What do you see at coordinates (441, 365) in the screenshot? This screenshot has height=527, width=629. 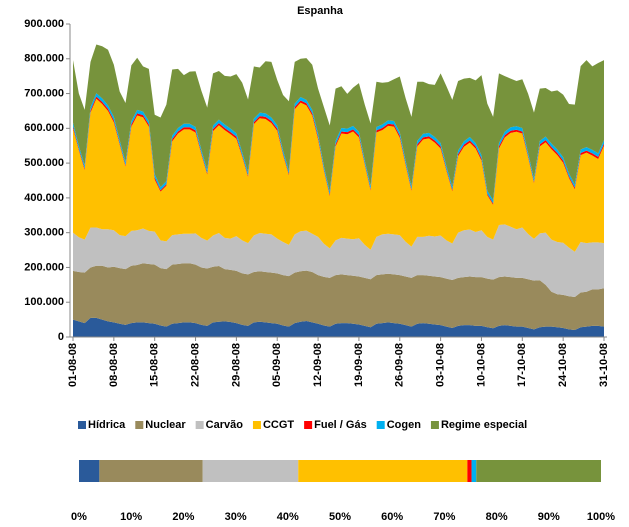 I see `x-tick-label: 03-10-08` at bounding box center [441, 365].